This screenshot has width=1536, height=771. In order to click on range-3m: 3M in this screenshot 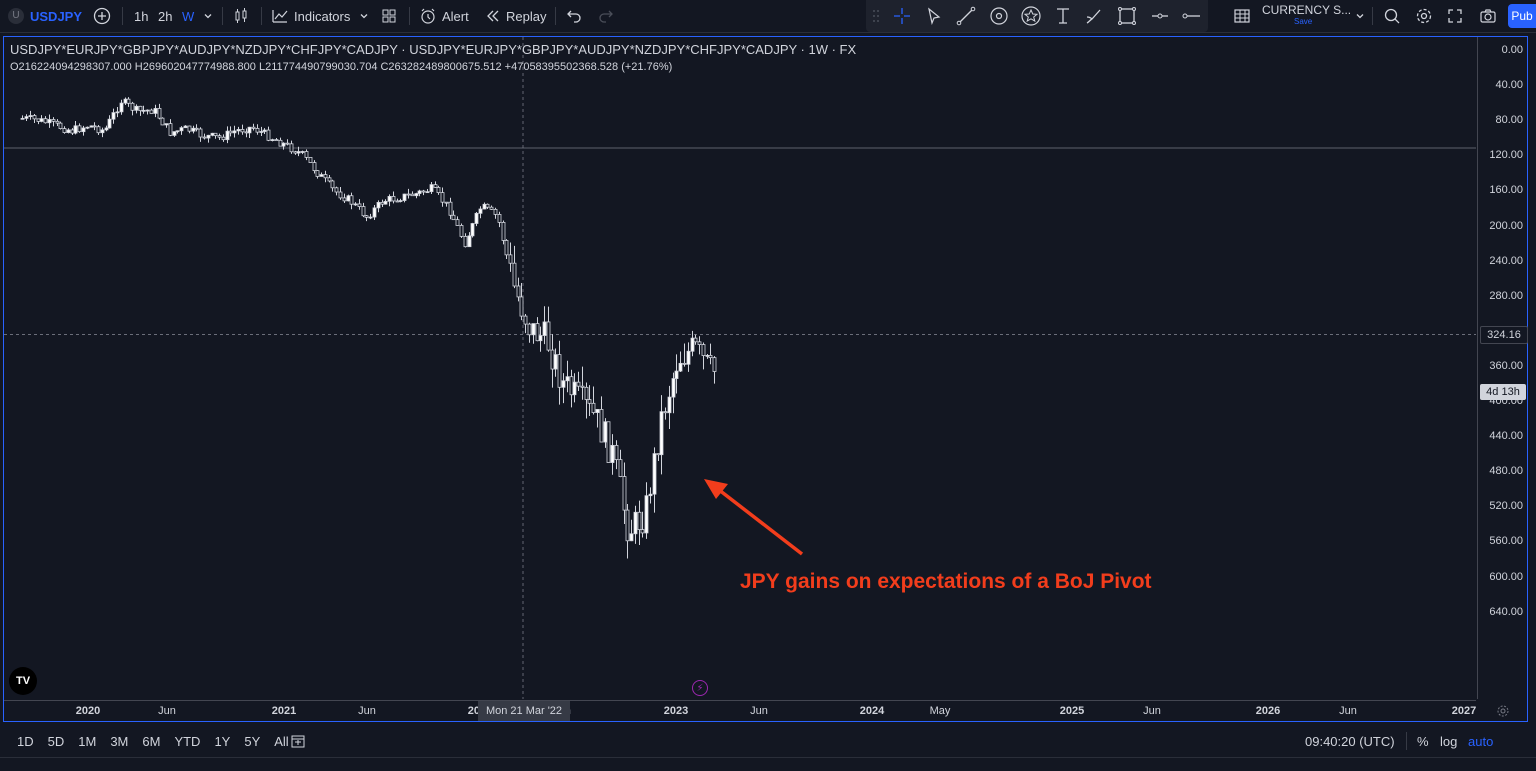, I will do `click(119, 741)`.